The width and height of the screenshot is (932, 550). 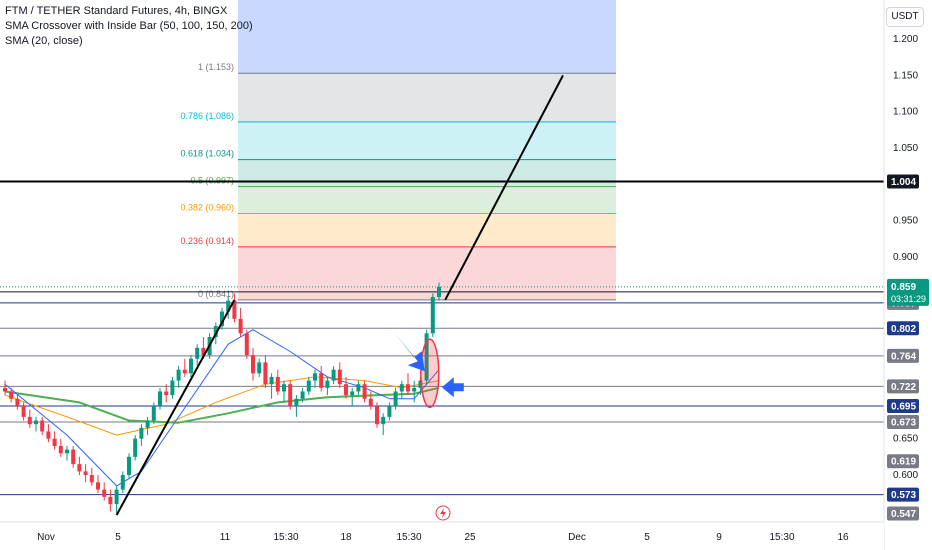 What do you see at coordinates (207, 116) in the screenshot?
I see `fib-level-label: 0.786 (1.086)` at bounding box center [207, 116].